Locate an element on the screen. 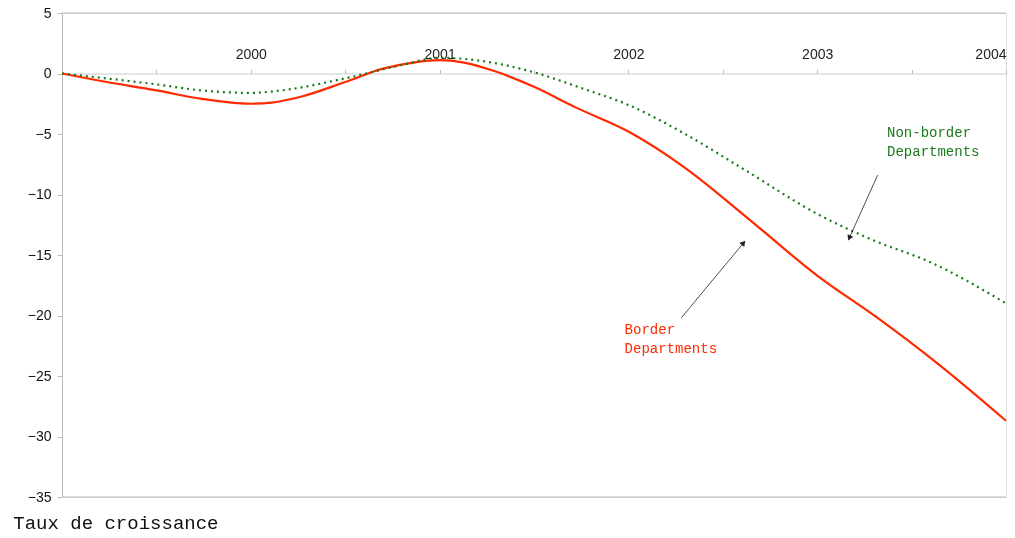 This screenshot has width=1015, height=538. y-tick-label: −30 is located at coordinates (39, 436).